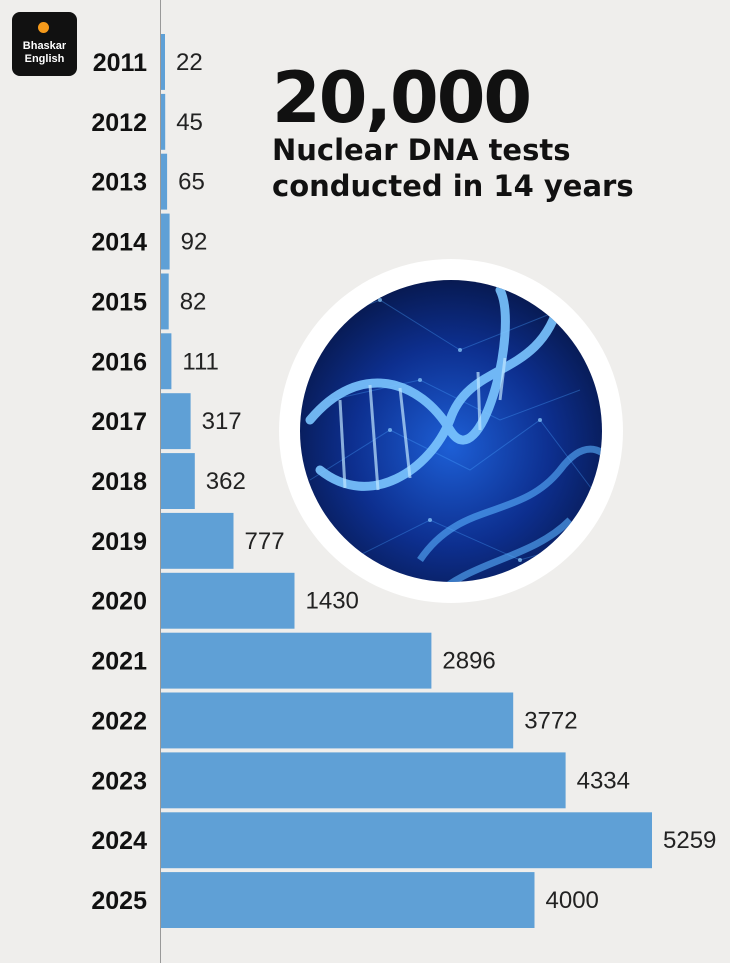  Describe the element at coordinates (119, 722) in the screenshot. I see `tick-label-2022: 2022` at that location.